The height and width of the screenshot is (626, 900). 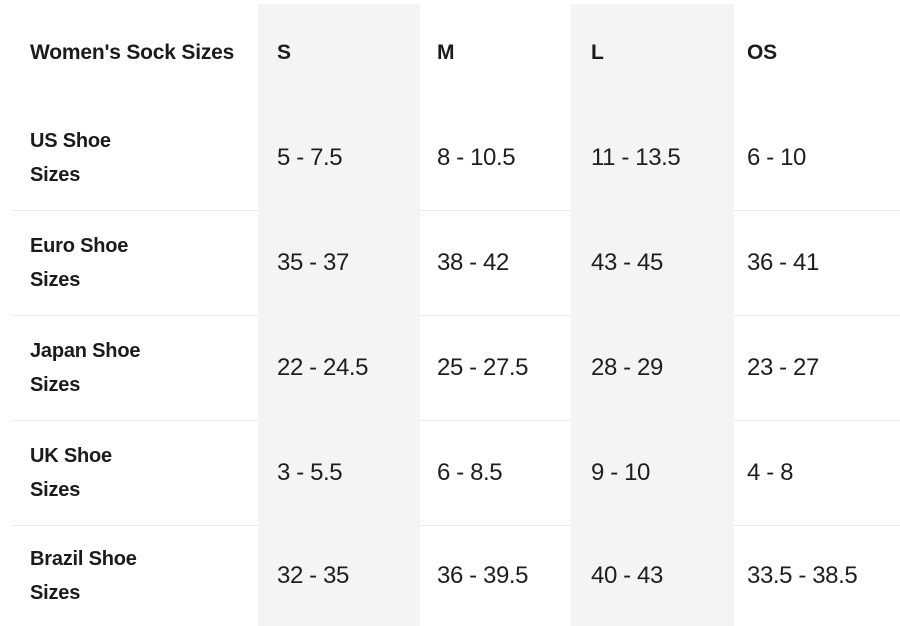 I want to click on cell-value: 33.5 - 38.5, so click(x=802, y=575).